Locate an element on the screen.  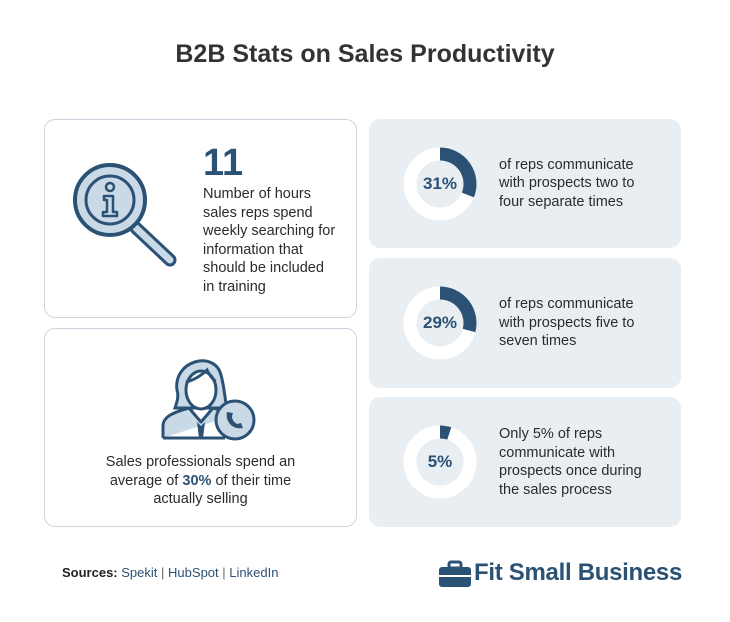
big-number: 11 is located at coordinates (223, 163).